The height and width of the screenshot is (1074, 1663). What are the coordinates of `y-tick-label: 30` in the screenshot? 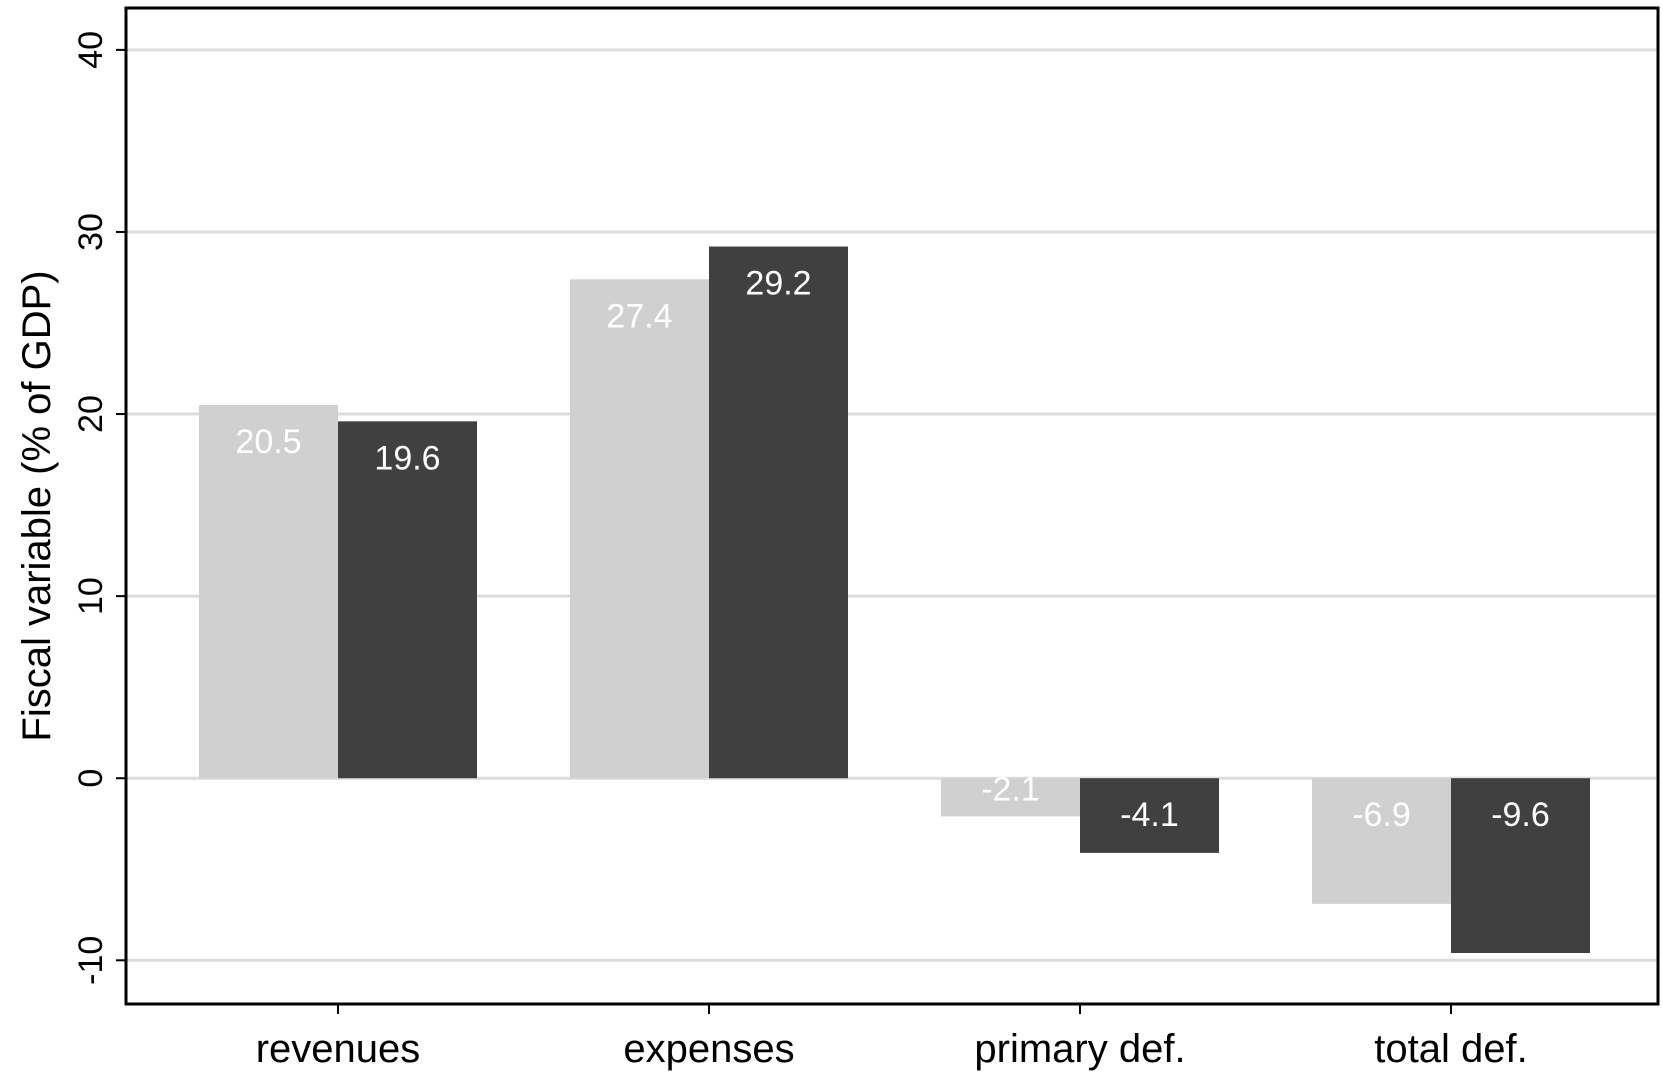 It's located at (91, 232).